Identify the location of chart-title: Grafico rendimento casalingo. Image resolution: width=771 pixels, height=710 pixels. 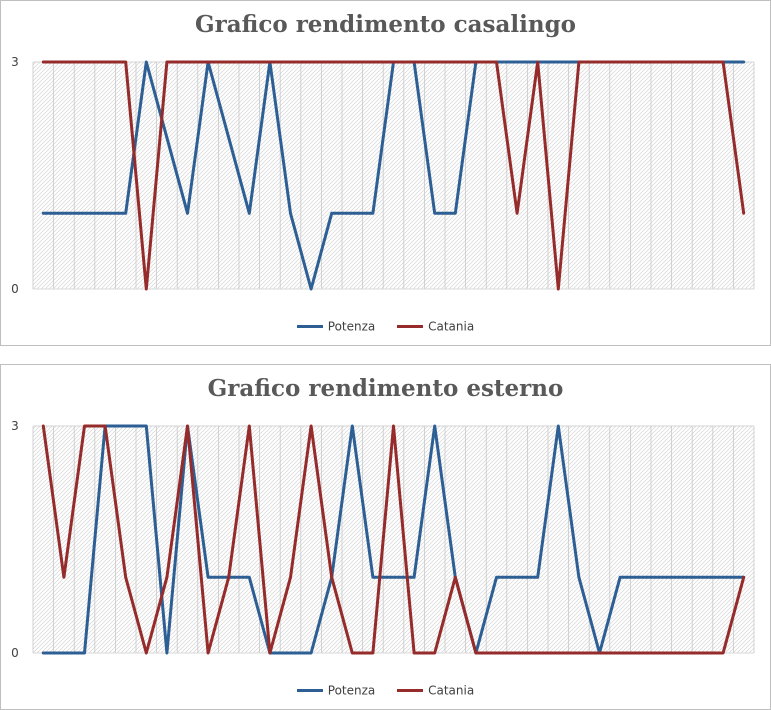
(385, 24).